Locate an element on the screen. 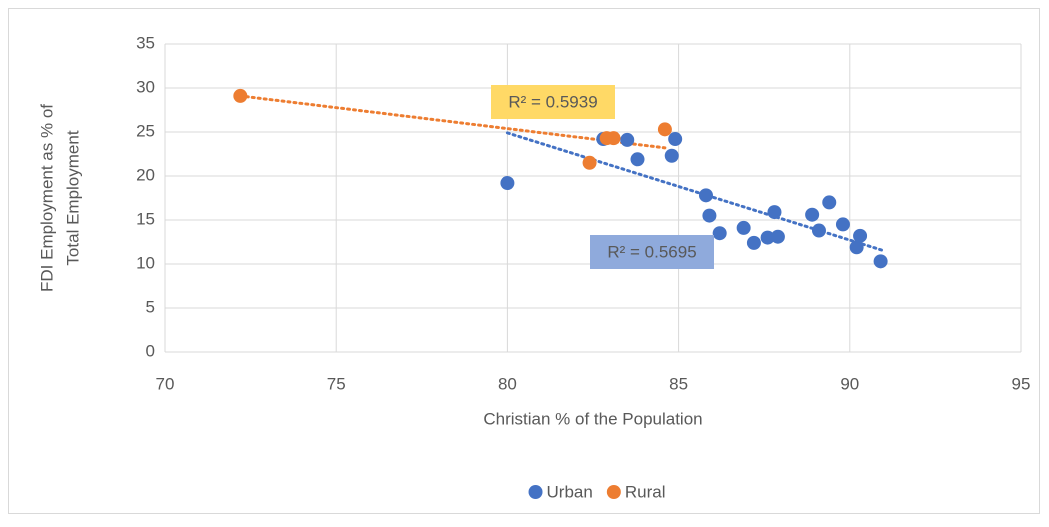  legend-label: Rural is located at coordinates (645, 491).